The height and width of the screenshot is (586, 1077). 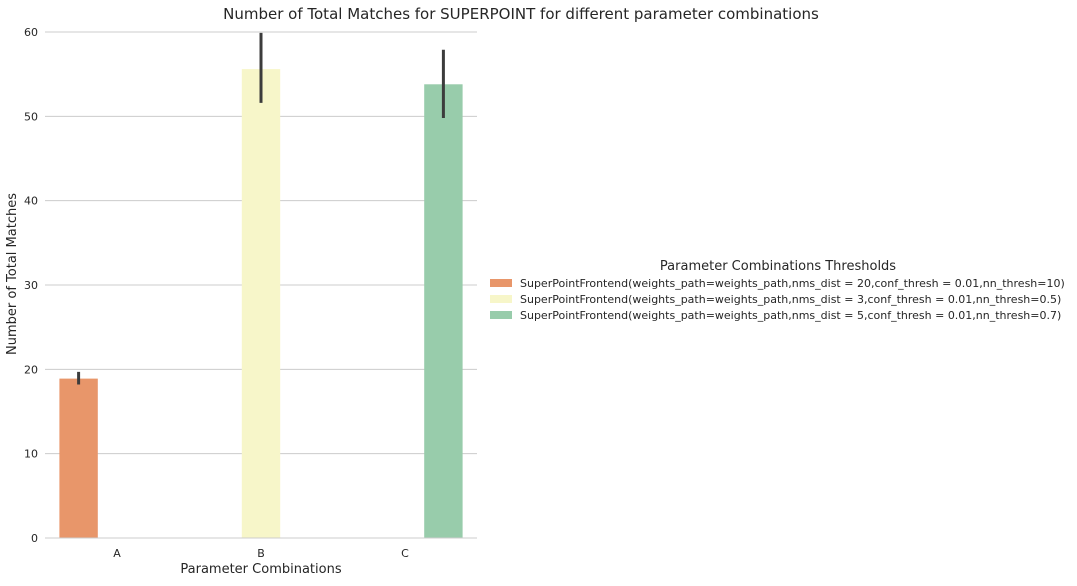 What do you see at coordinates (31, 454) in the screenshot?
I see `y-tick-label: 10` at bounding box center [31, 454].